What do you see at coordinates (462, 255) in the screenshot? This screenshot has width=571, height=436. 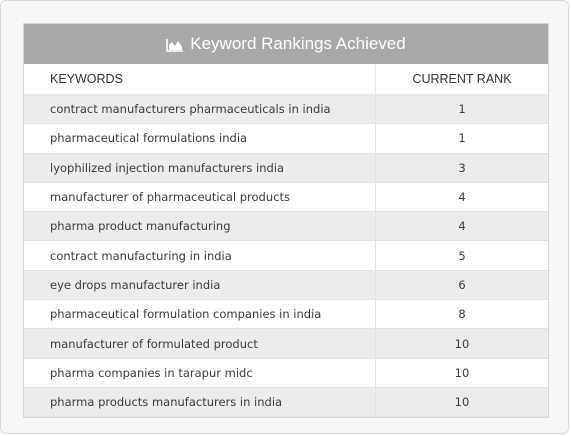 I see `rank-cell: 5` at bounding box center [462, 255].